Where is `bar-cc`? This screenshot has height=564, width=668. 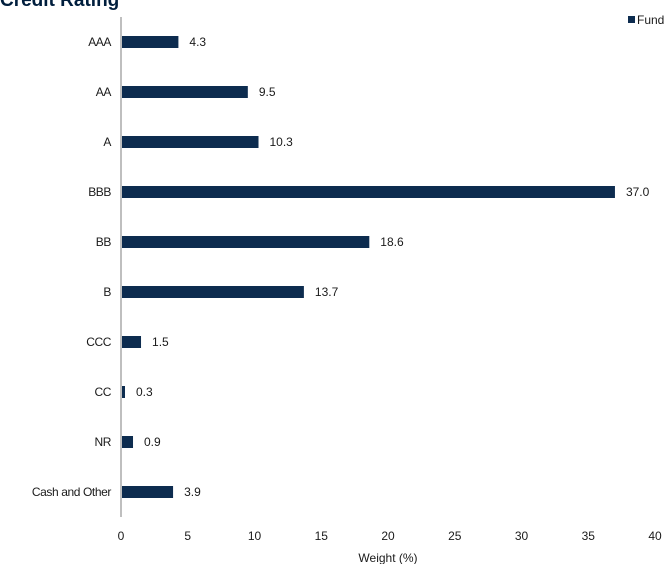 bar-cc is located at coordinates (124, 392).